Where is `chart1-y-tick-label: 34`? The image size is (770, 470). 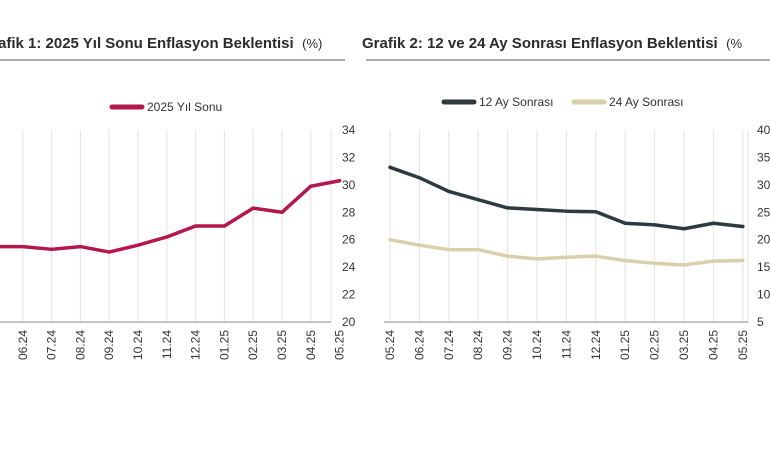 chart1-y-tick-label: 34 is located at coordinates (349, 130).